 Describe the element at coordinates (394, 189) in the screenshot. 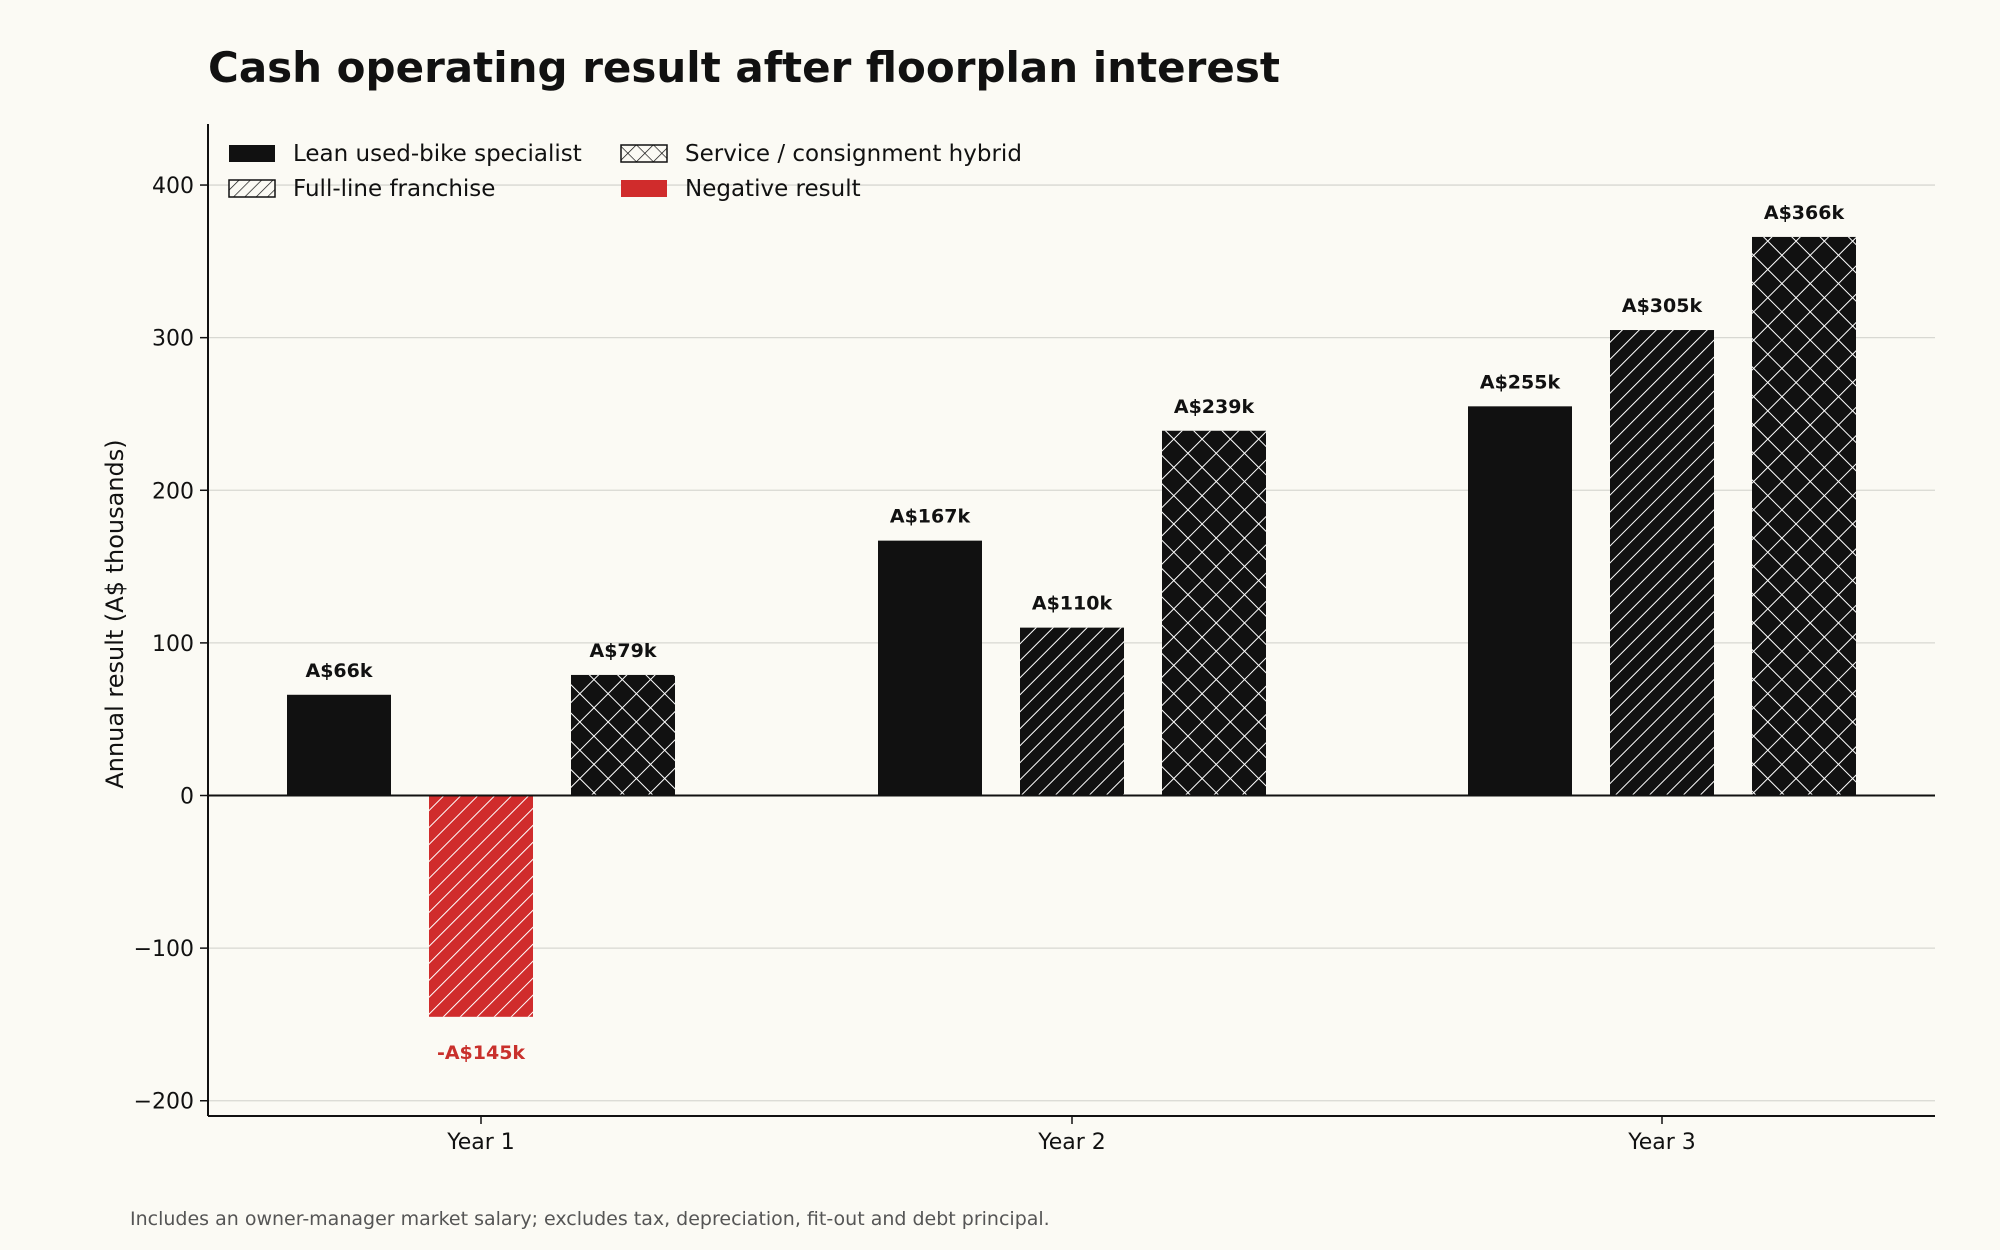

I see `legend-label: Full-line franchise` at that location.